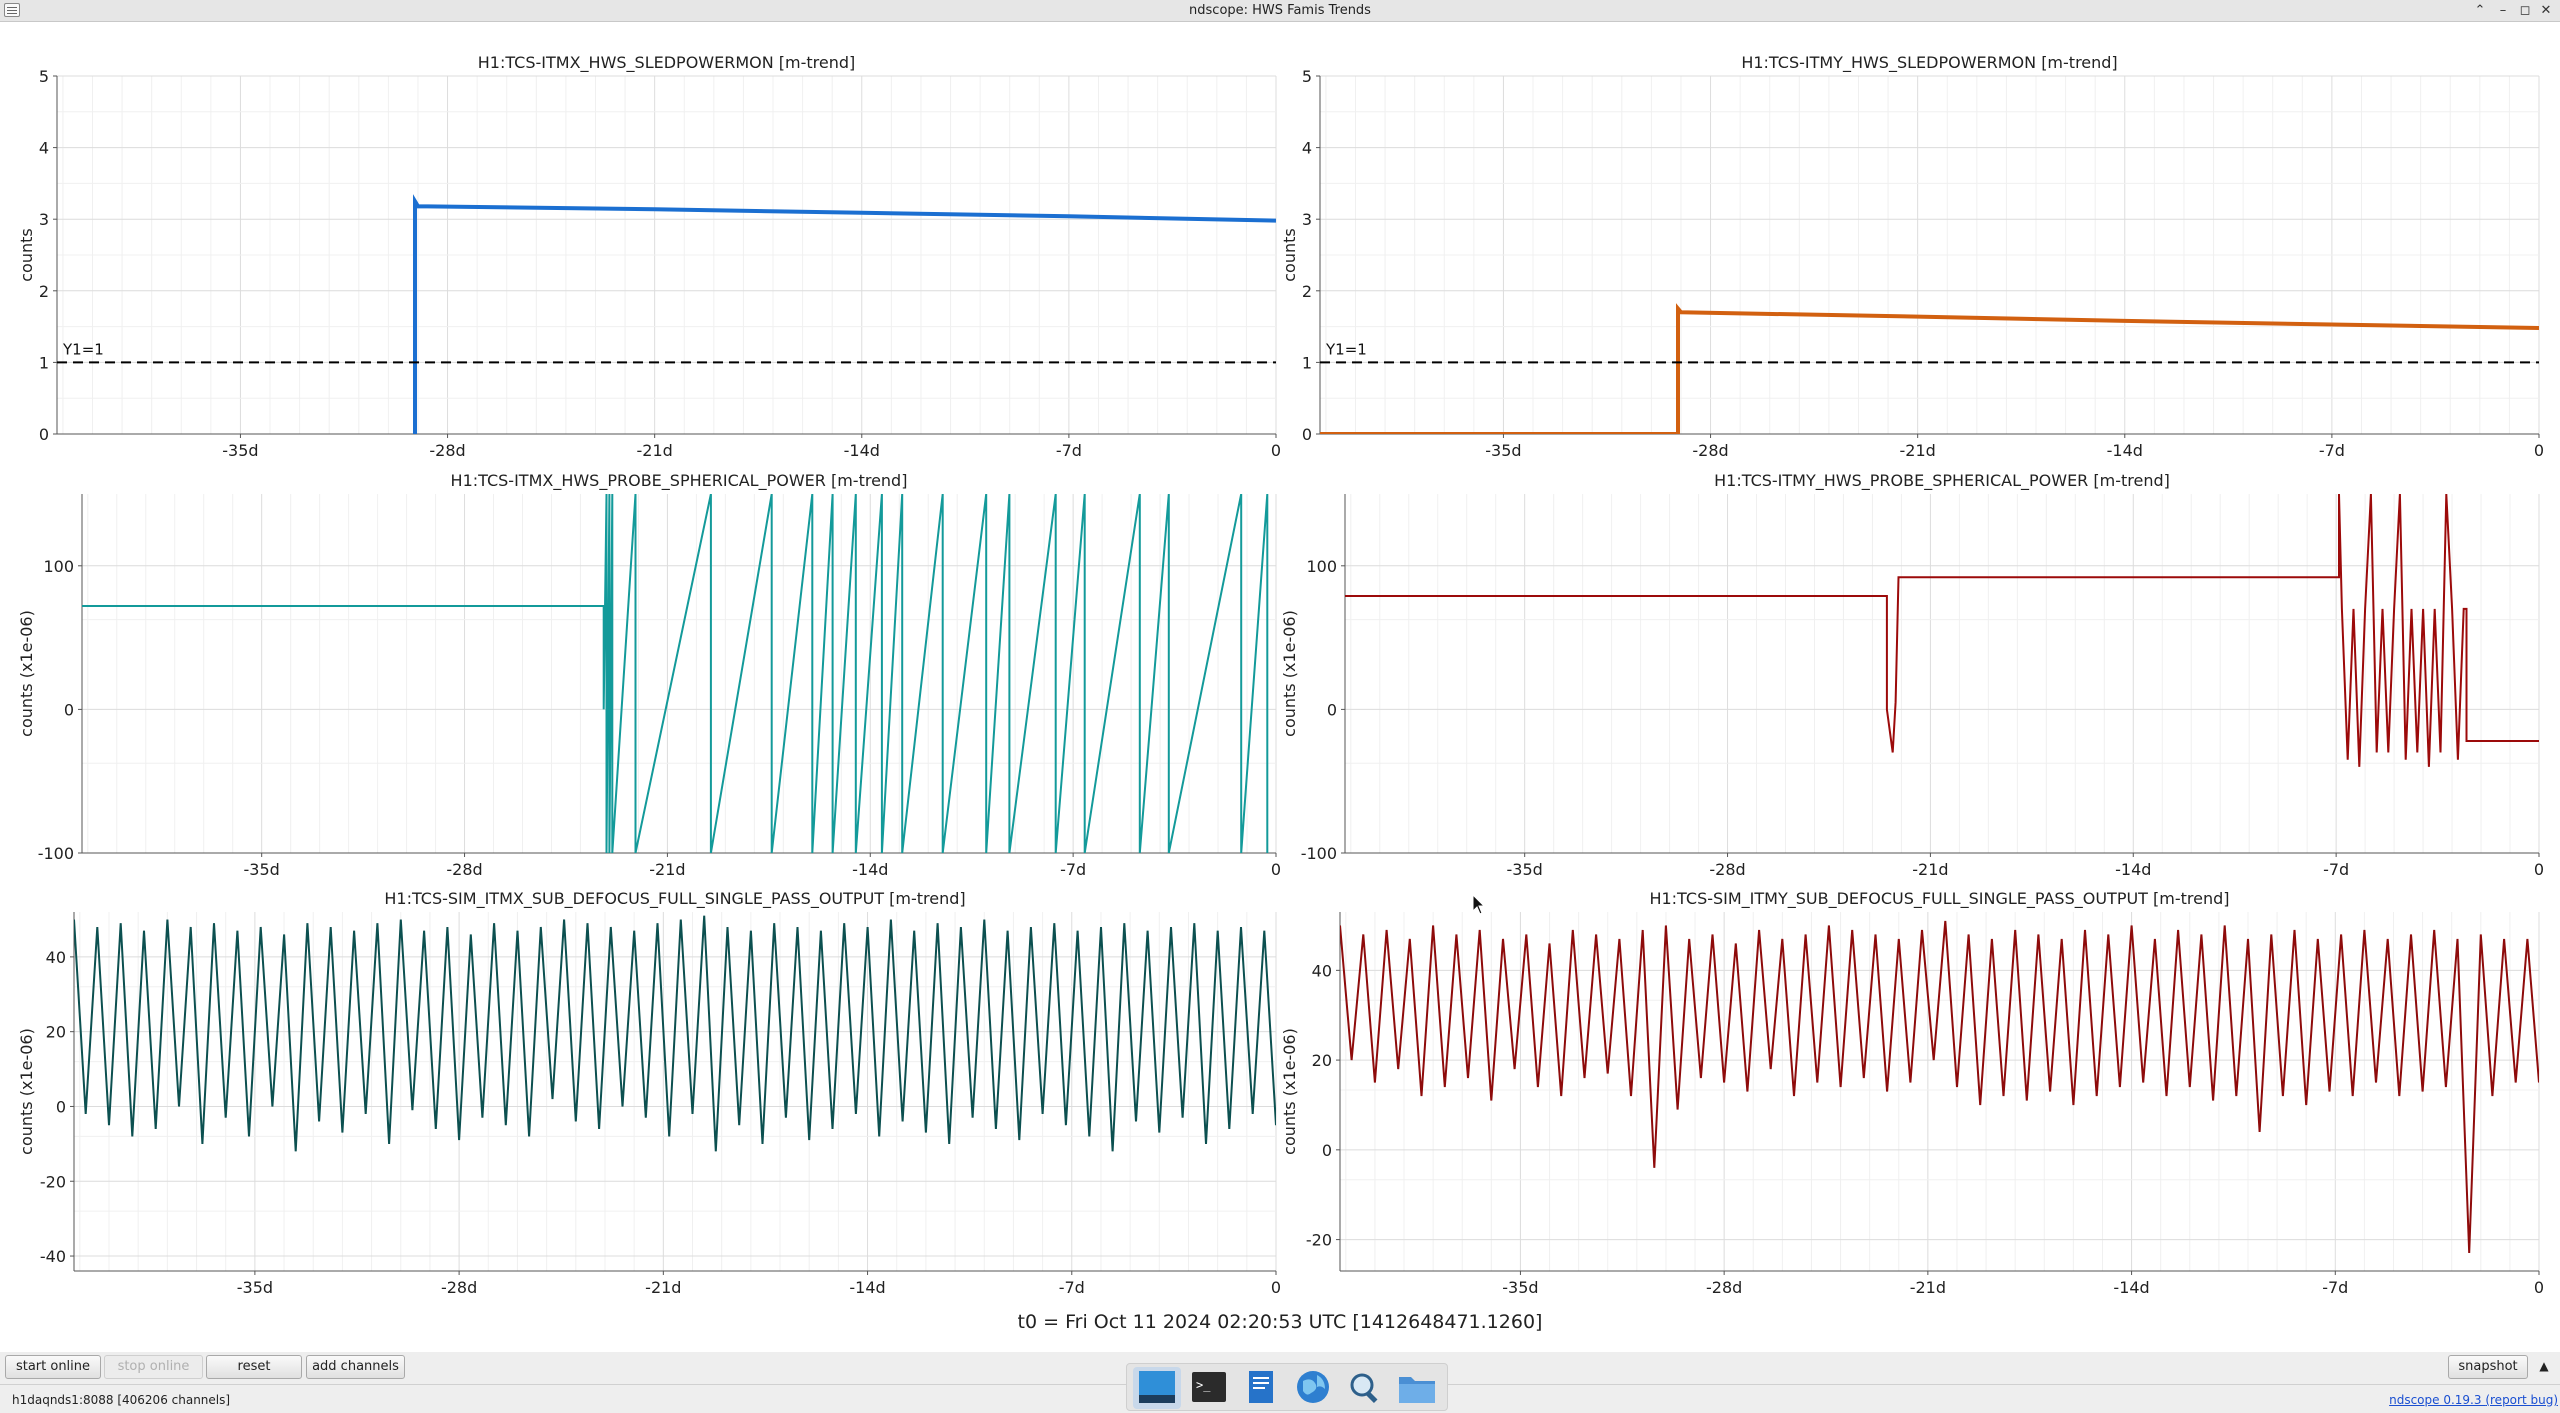 The width and height of the screenshot is (2560, 1413). Describe the element at coordinates (12, 10) in the screenshot. I see `app-menu-icon` at that location.